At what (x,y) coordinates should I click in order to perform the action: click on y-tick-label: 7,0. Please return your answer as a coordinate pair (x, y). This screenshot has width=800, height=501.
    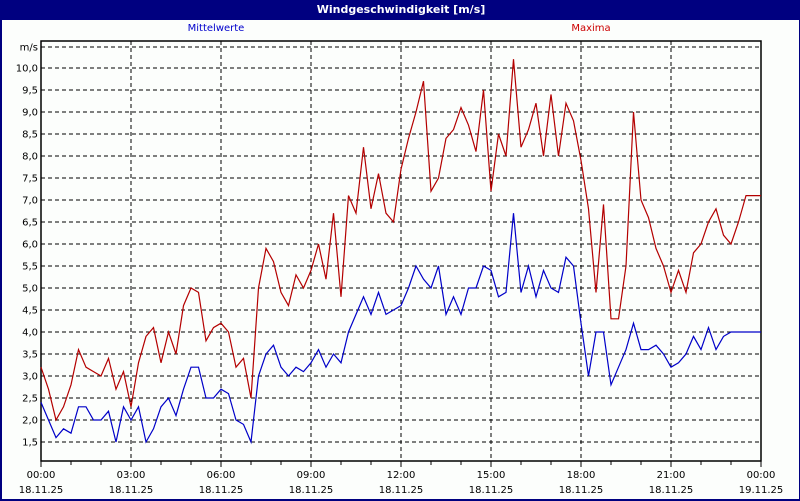
    Looking at the image, I should click on (30, 201).